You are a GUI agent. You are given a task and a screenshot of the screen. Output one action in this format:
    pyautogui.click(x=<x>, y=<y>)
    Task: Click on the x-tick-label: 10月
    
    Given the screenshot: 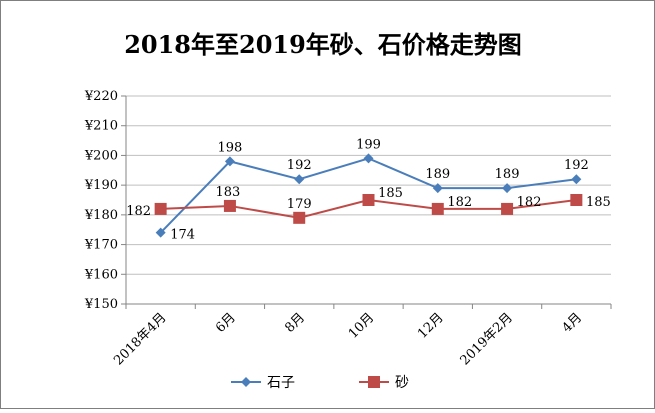 What is the action you would take?
    pyautogui.click(x=361, y=325)
    